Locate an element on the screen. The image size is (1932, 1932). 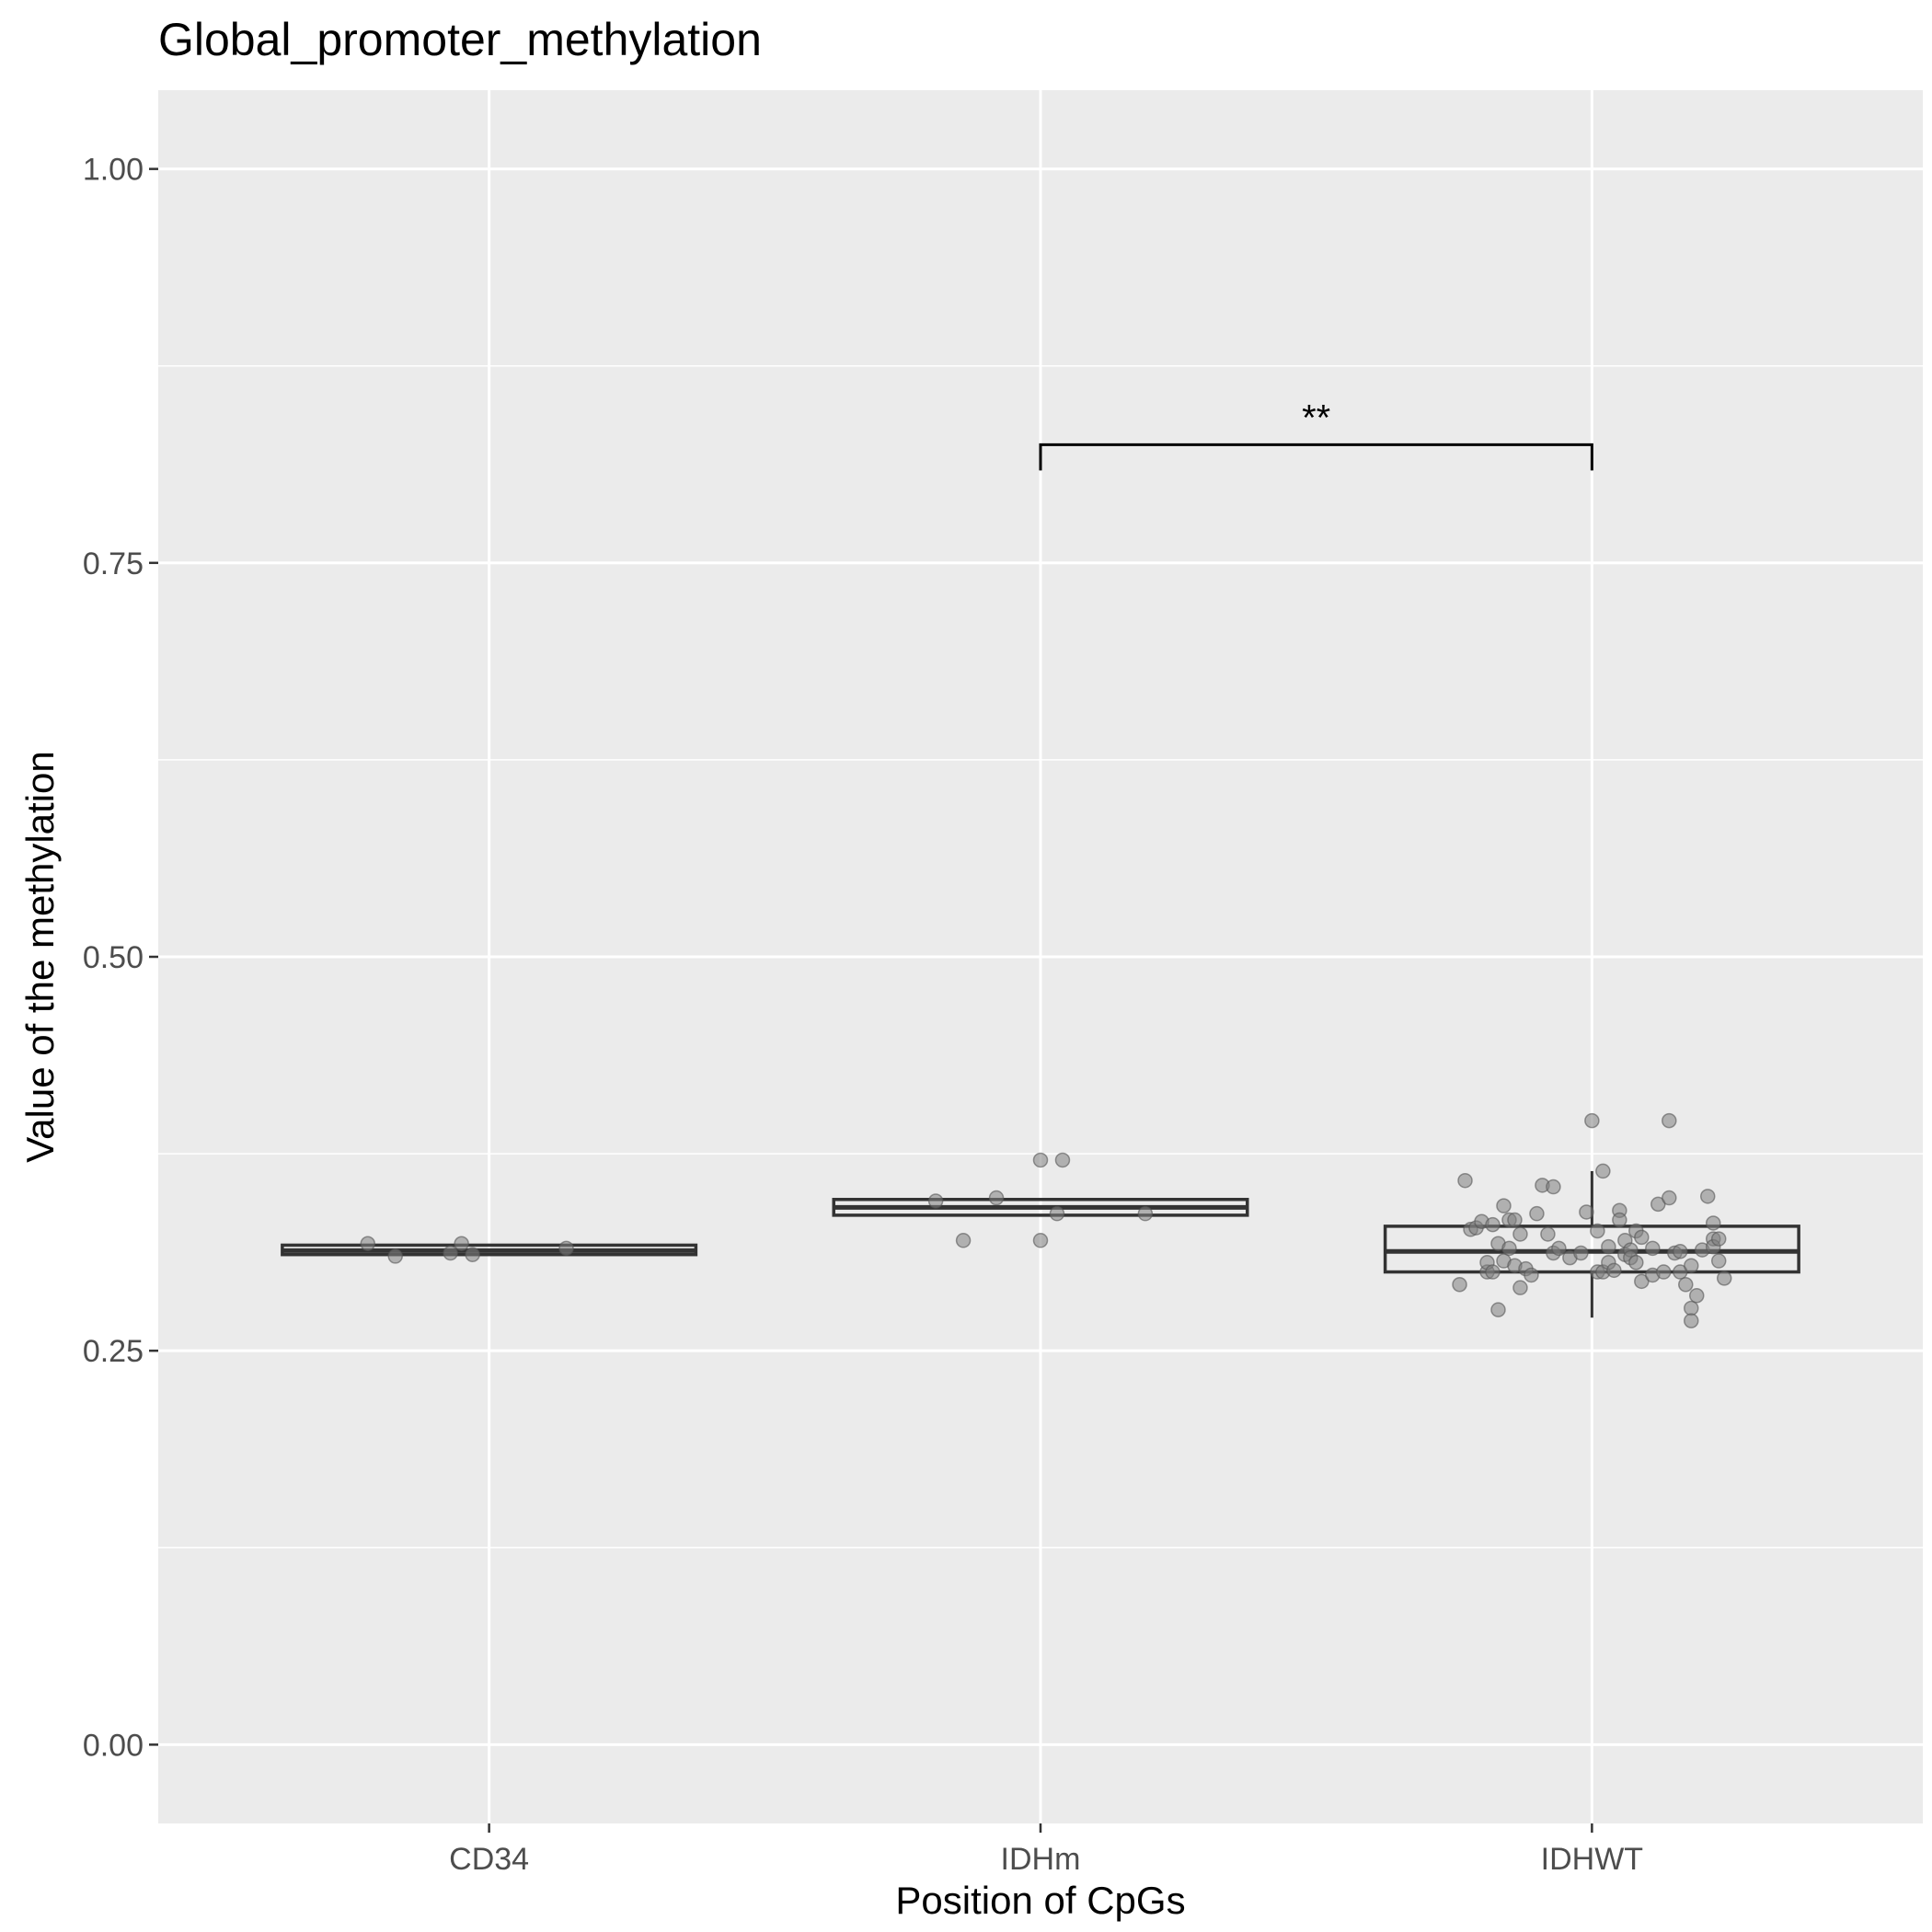
y-tick-label: 1.00 is located at coordinates (113, 170).